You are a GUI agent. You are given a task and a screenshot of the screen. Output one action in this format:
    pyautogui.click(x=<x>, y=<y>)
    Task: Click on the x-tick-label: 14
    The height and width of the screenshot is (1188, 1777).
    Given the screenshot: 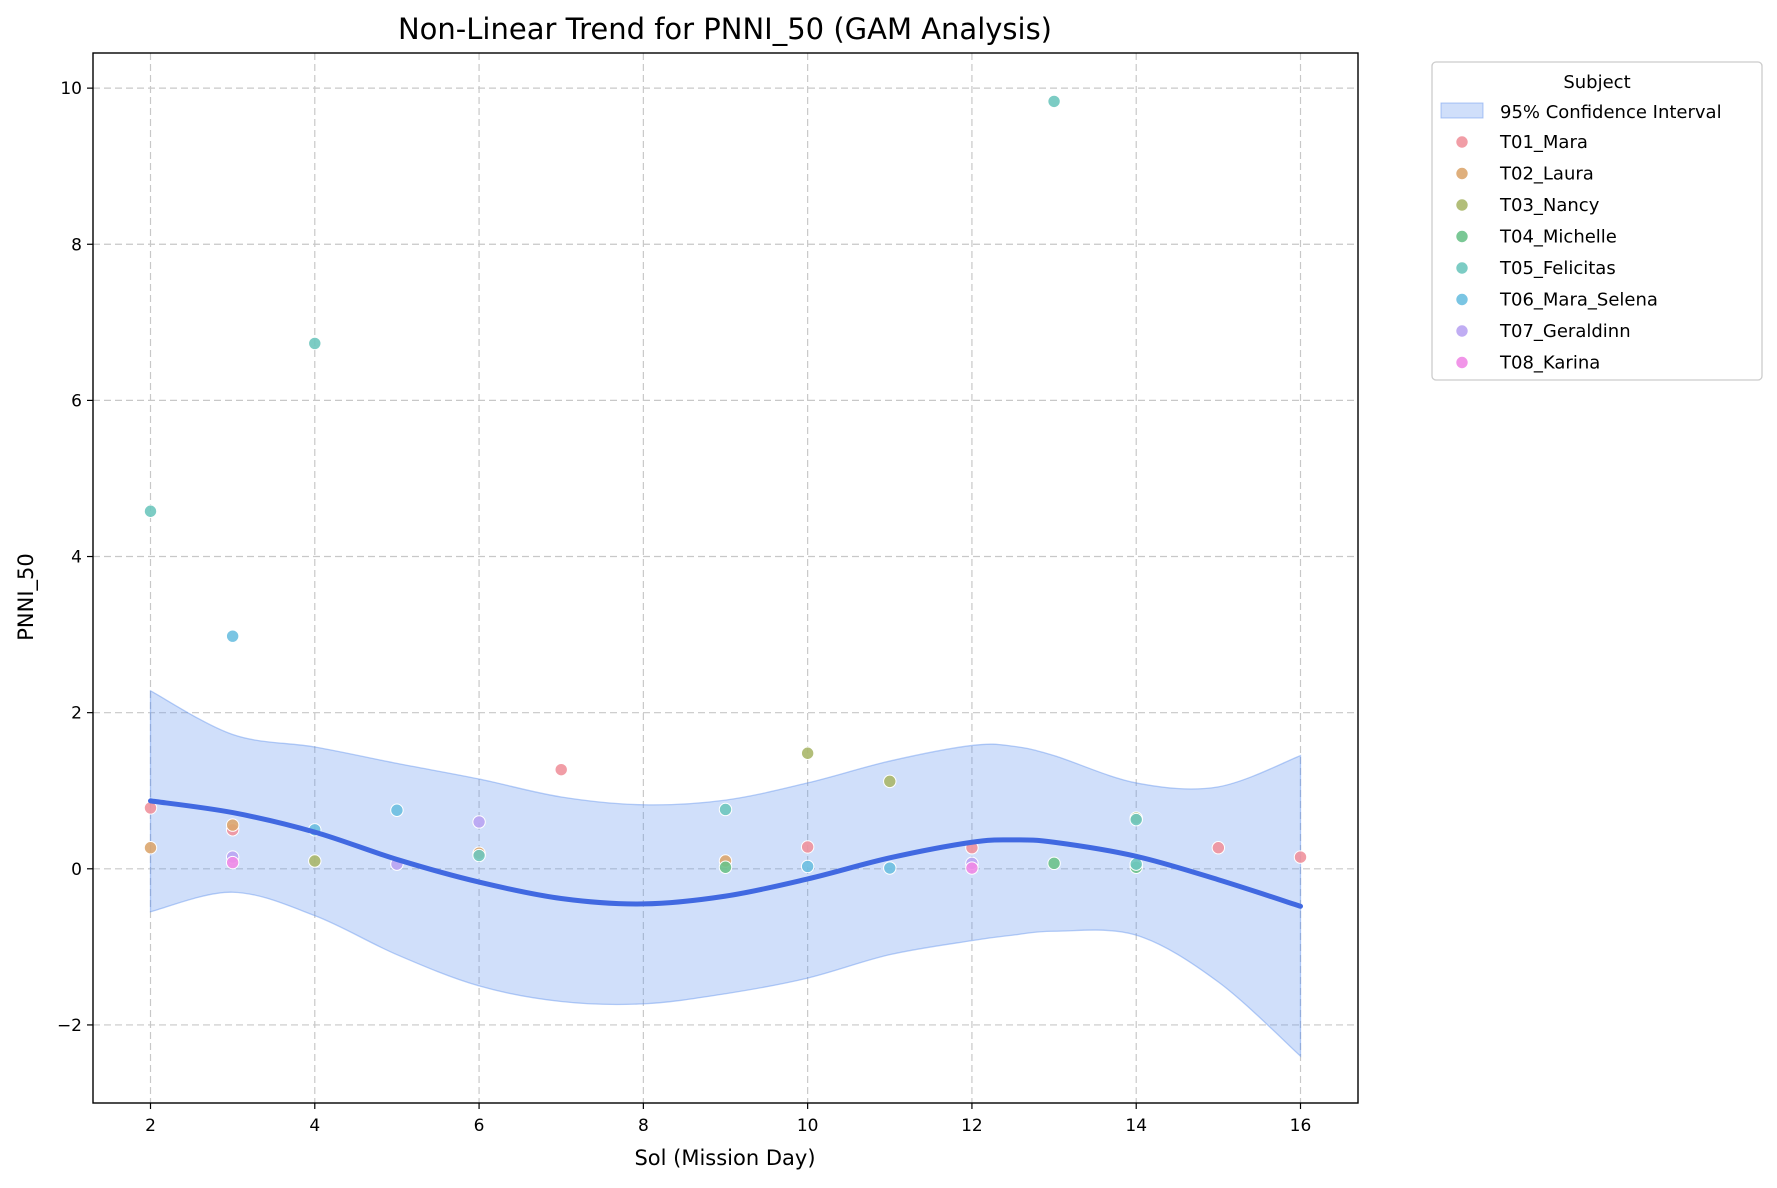 What is the action you would take?
    pyautogui.click(x=1136, y=1126)
    